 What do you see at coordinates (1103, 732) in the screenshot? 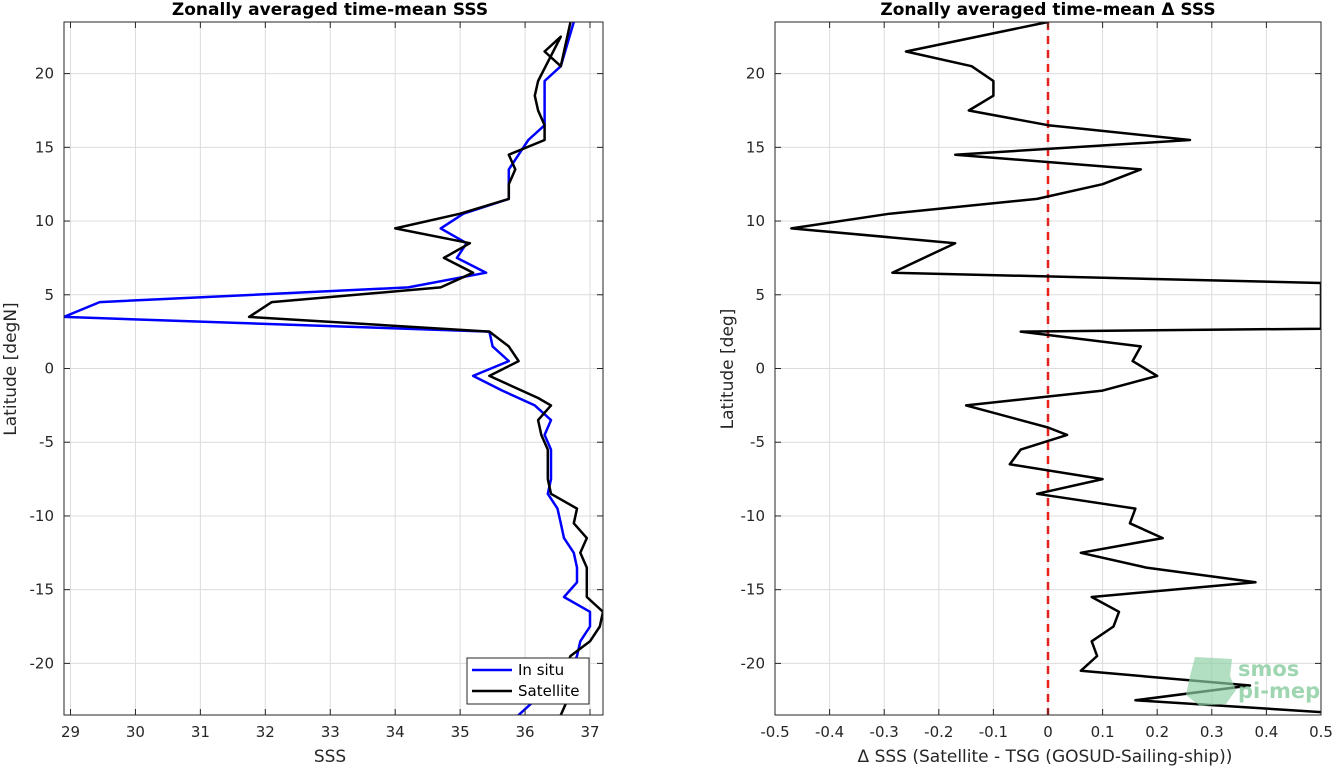
I see `right-x-tick-label: 0.1` at bounding box center [1103, 732].